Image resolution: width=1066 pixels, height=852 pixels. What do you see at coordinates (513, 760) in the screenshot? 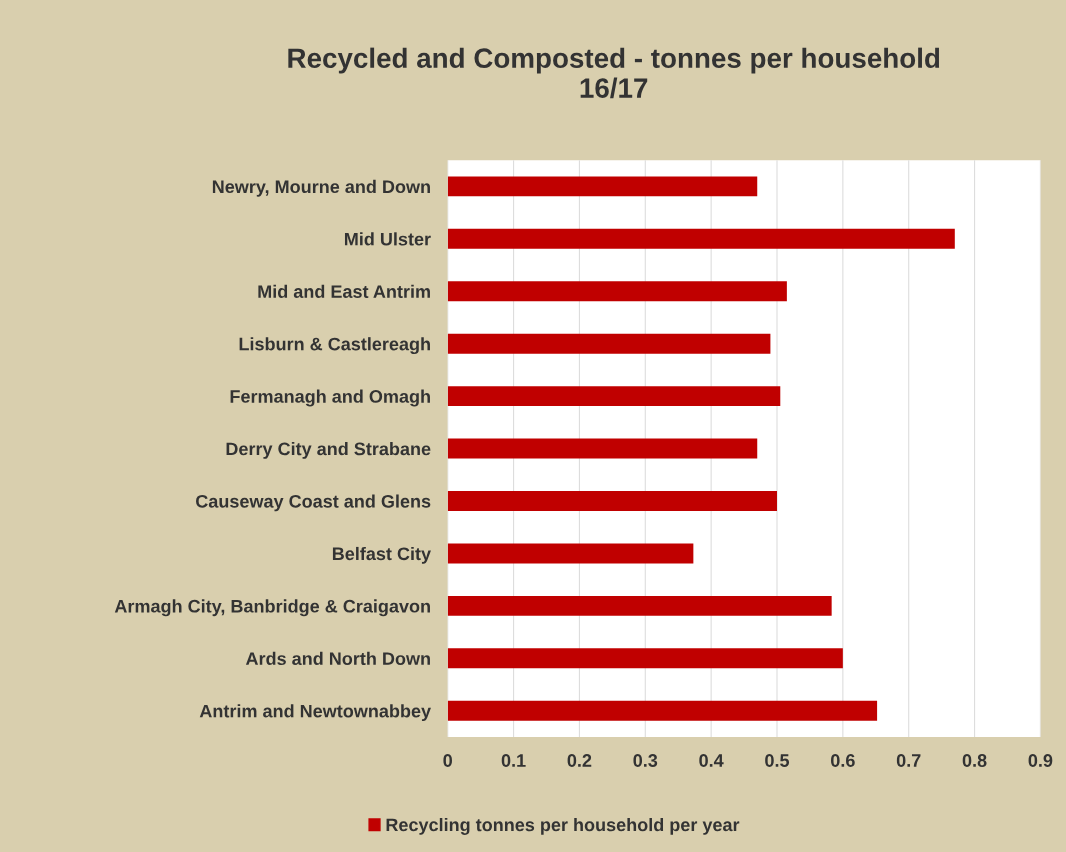
I see `x-tick-label: 0.1` at bounding box center [513, 760].